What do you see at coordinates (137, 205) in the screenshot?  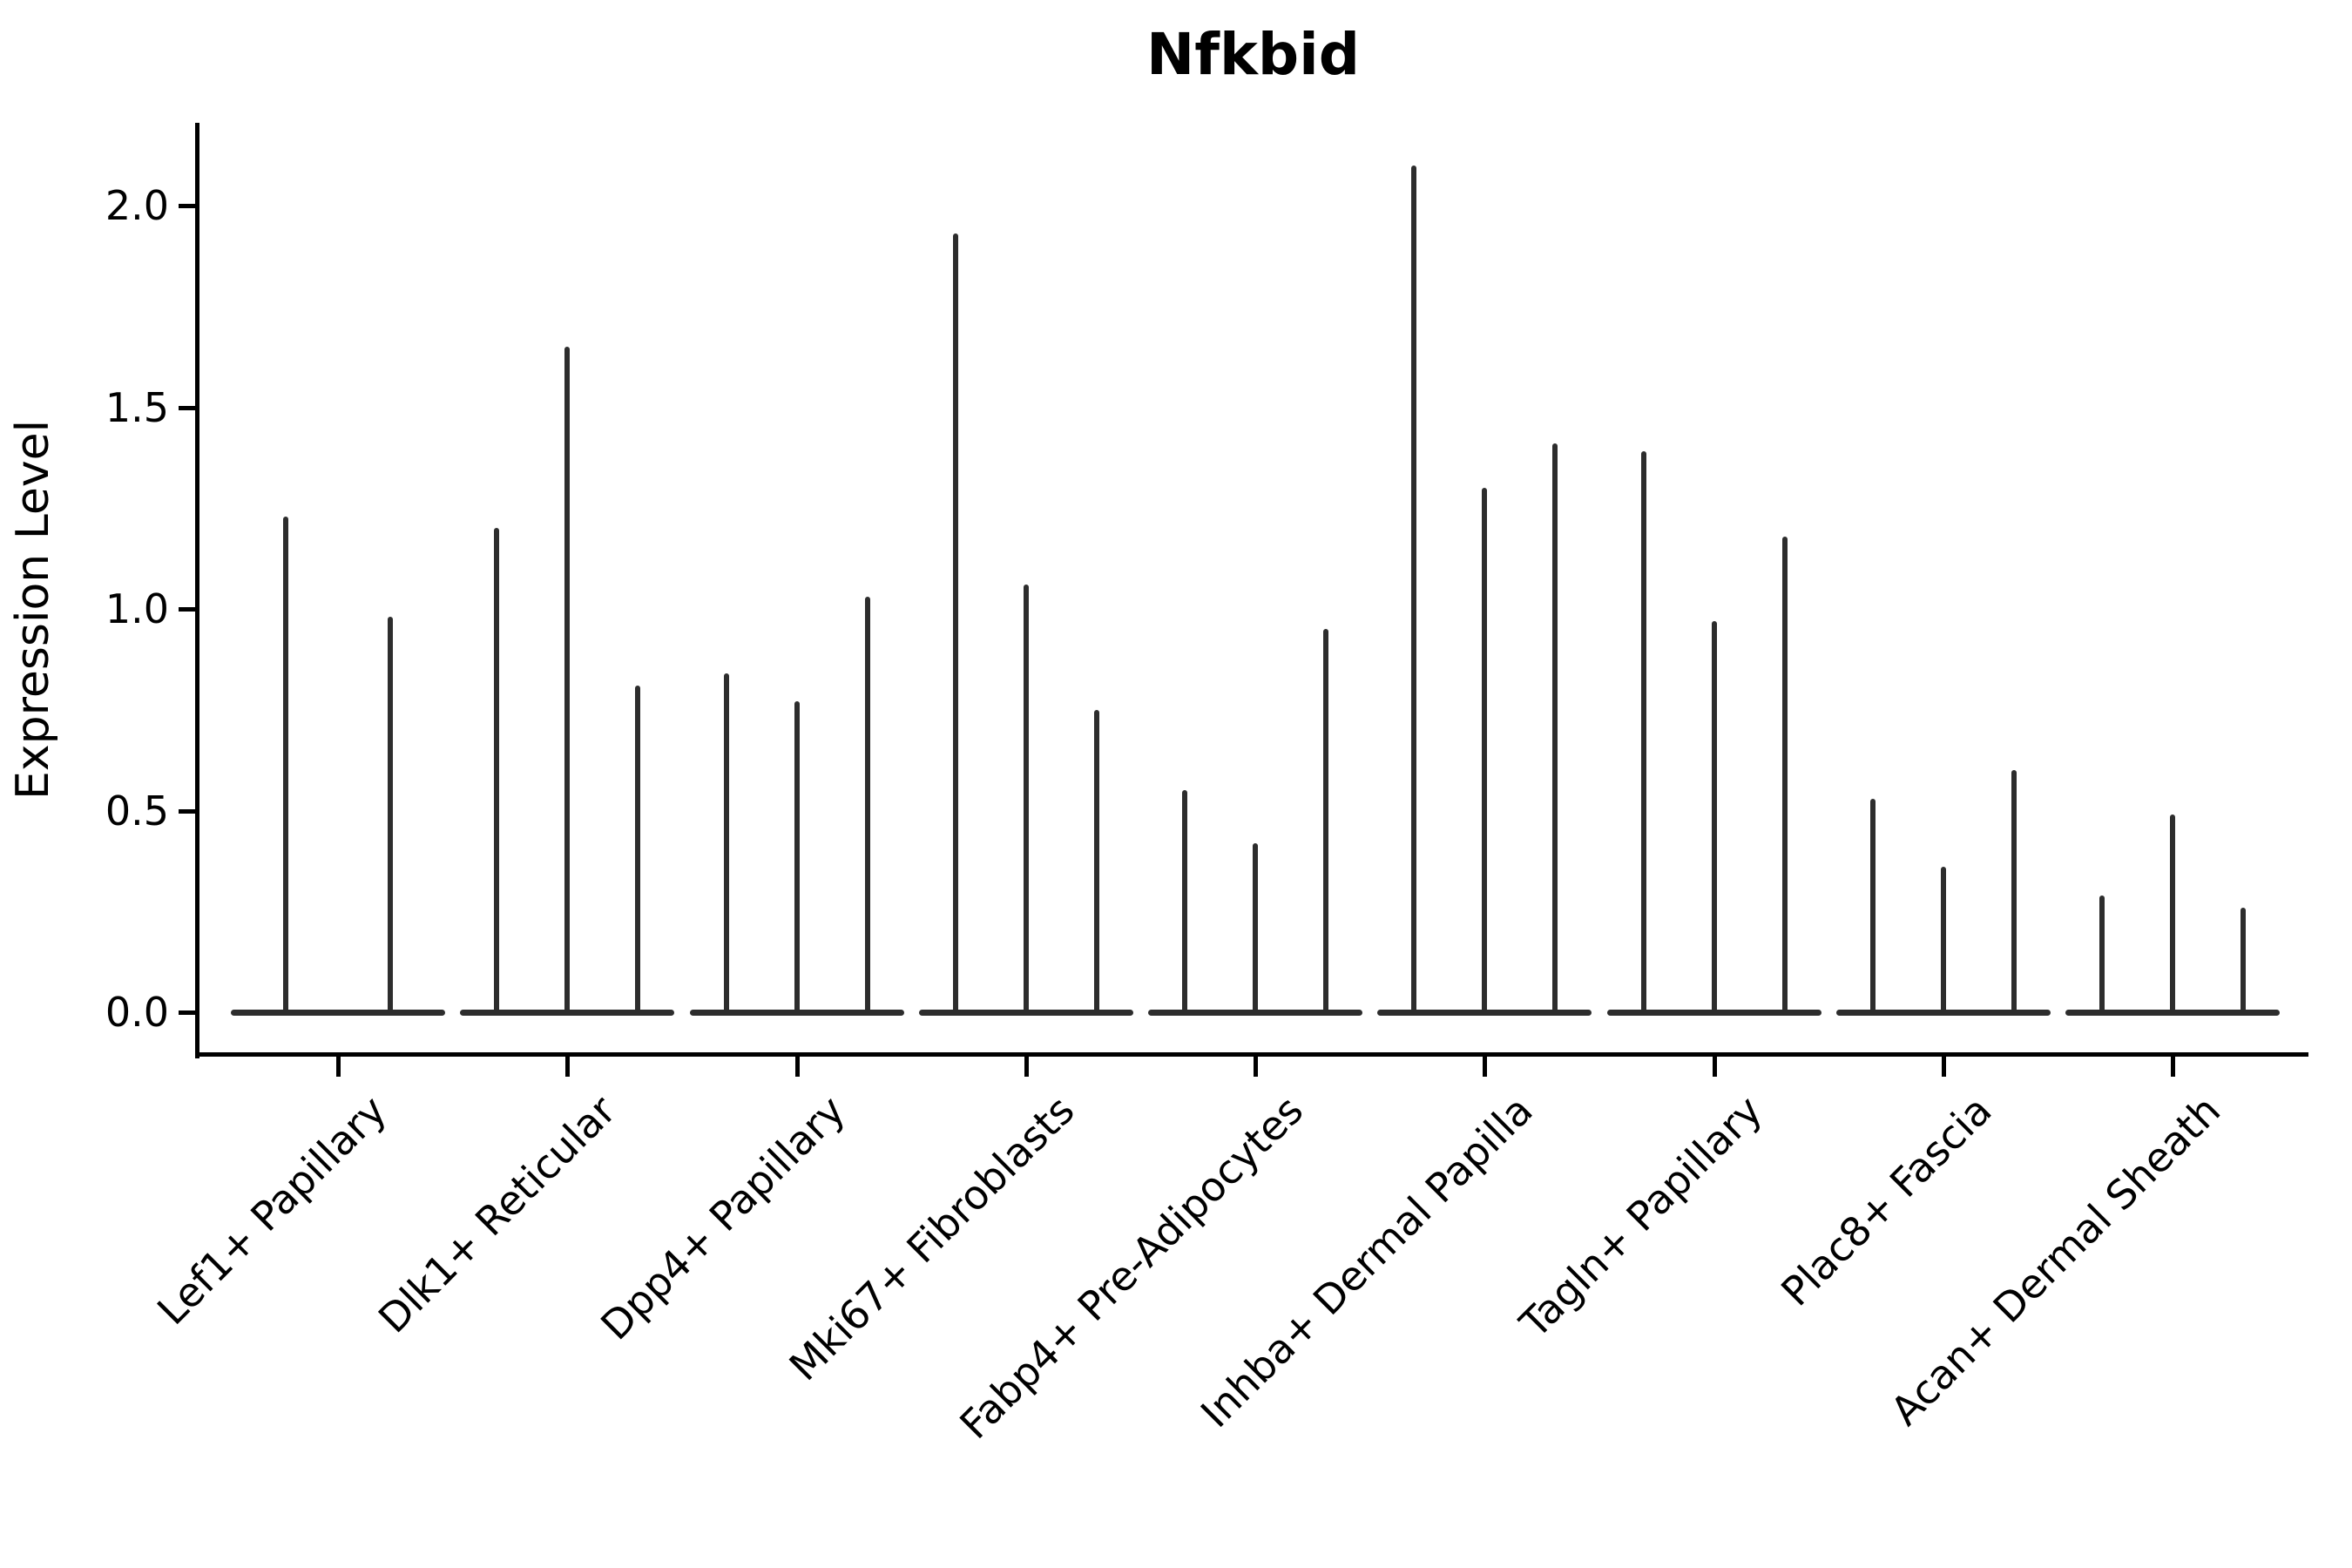 I see `y-tick-label: 2.0` at bounding box center [137, 205].